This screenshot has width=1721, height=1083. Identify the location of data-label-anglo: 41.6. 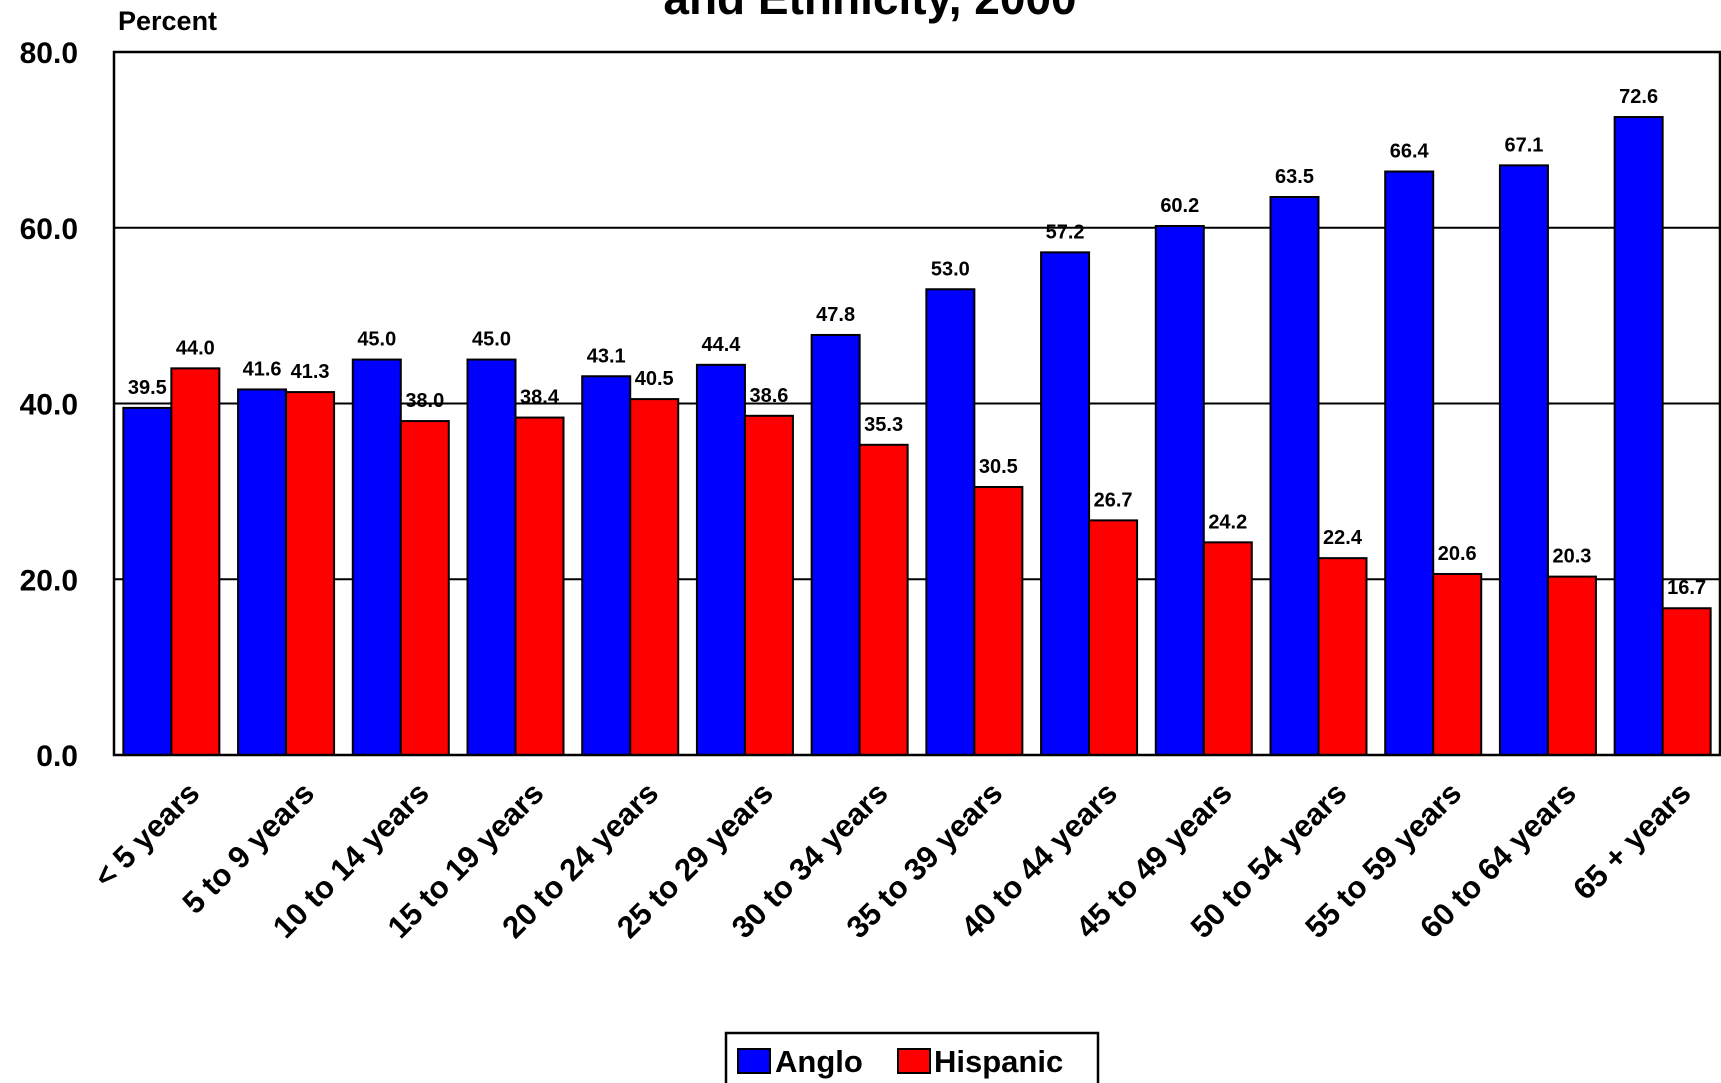
(262, 369).